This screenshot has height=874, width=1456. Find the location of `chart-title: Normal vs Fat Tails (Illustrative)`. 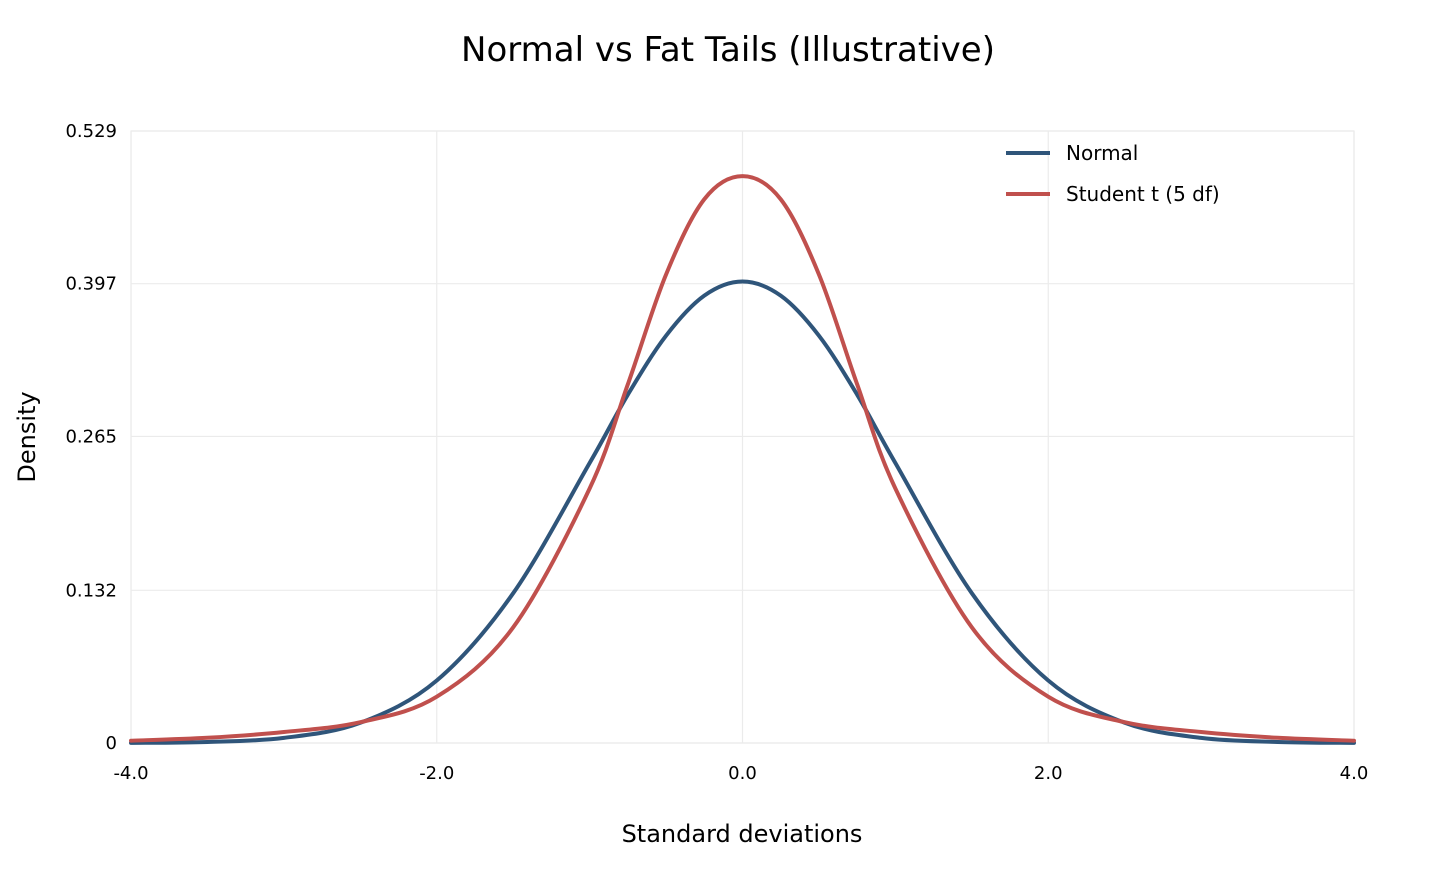

chart-title: Normal vs Fat Tails (Illustrative) is located at coordinates (728, 50).